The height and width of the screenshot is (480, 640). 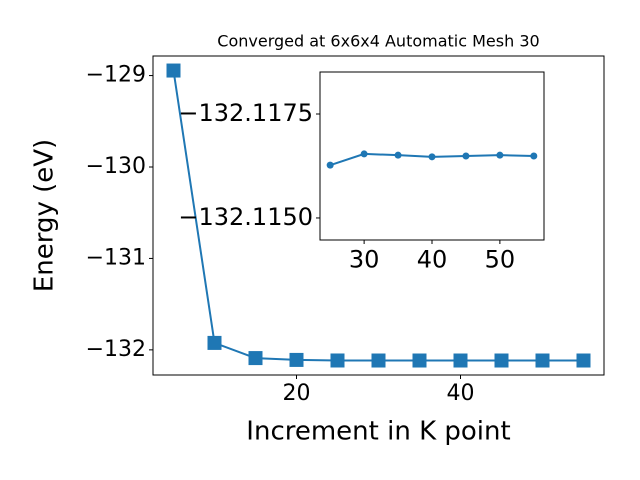 What do you see at coordinates (116, 349) in the screenshot?
I see `y-tick-label: −132` at bounding box center [116, 349].